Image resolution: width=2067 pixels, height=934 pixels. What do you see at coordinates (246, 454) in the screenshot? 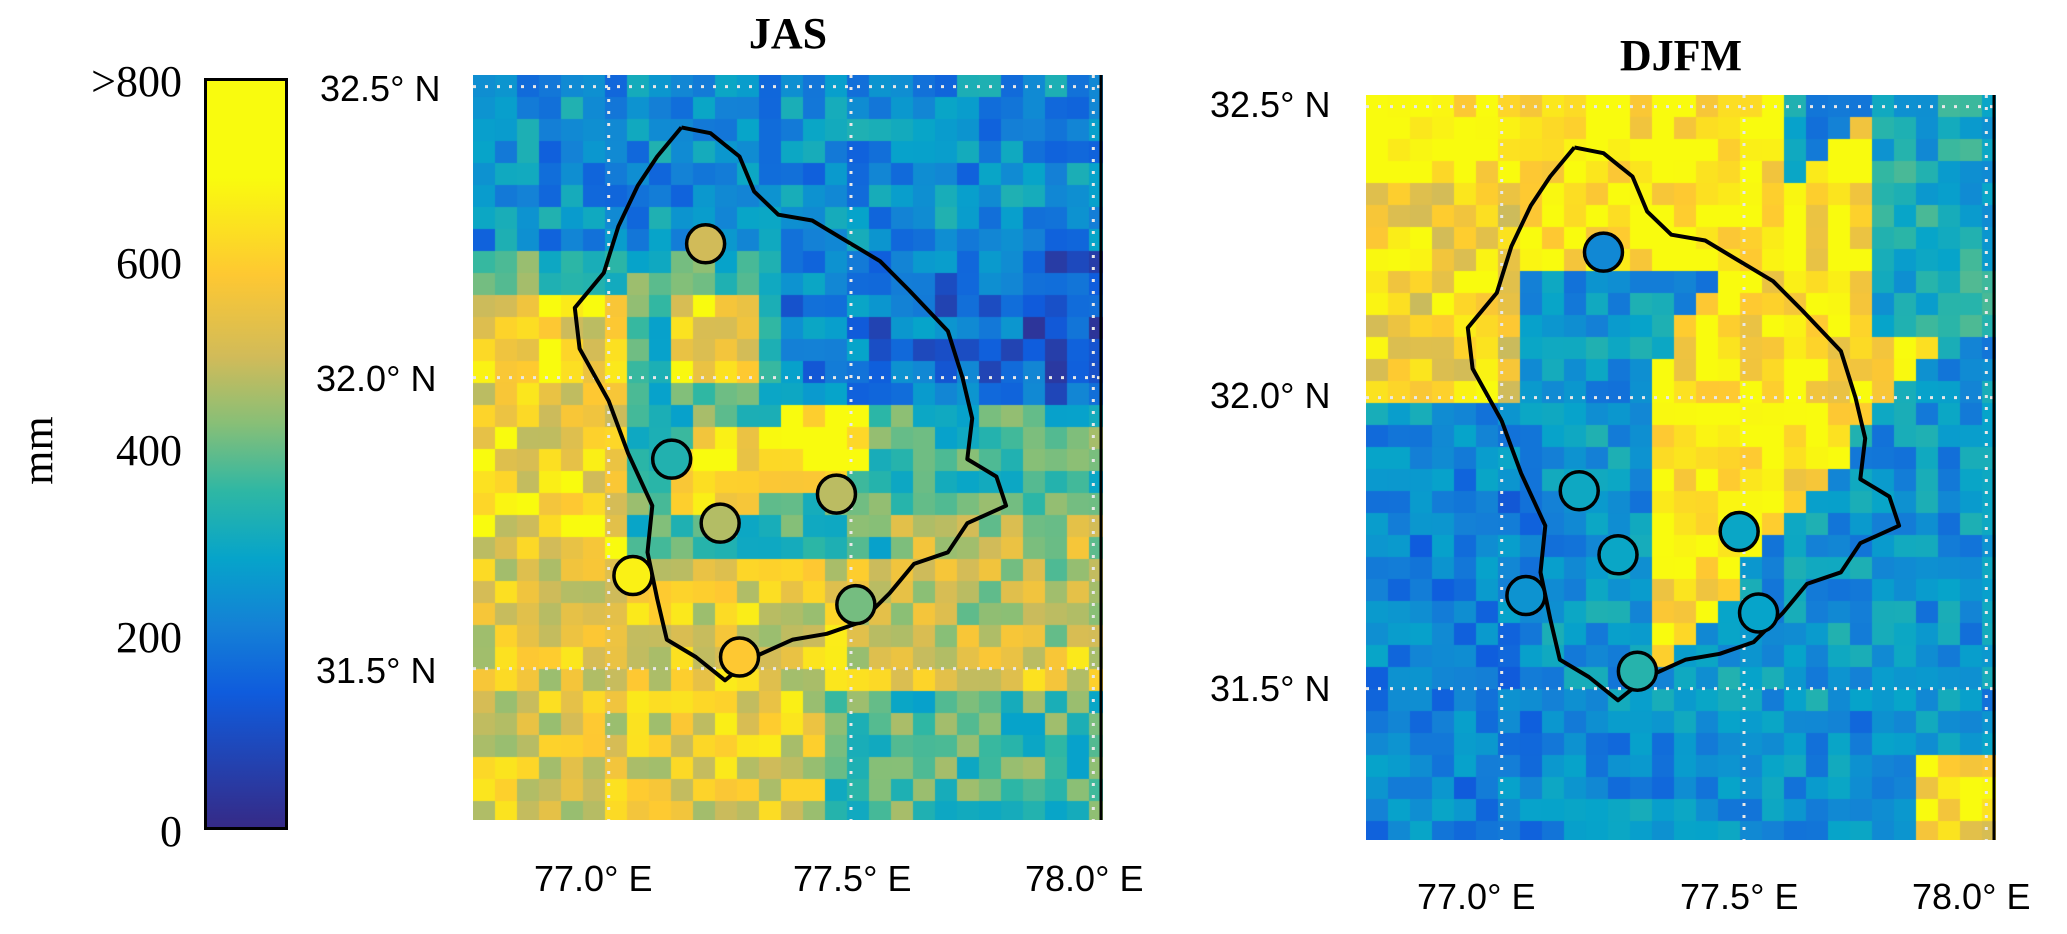
I see `colorbar-gradient` at bounding box center [246, 454].